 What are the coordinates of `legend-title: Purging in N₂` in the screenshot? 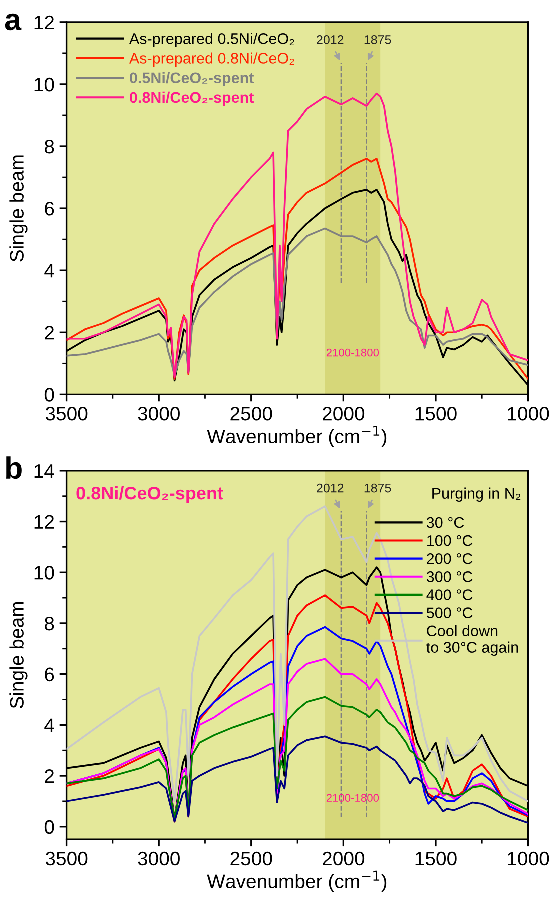 It's located at (476, 495).